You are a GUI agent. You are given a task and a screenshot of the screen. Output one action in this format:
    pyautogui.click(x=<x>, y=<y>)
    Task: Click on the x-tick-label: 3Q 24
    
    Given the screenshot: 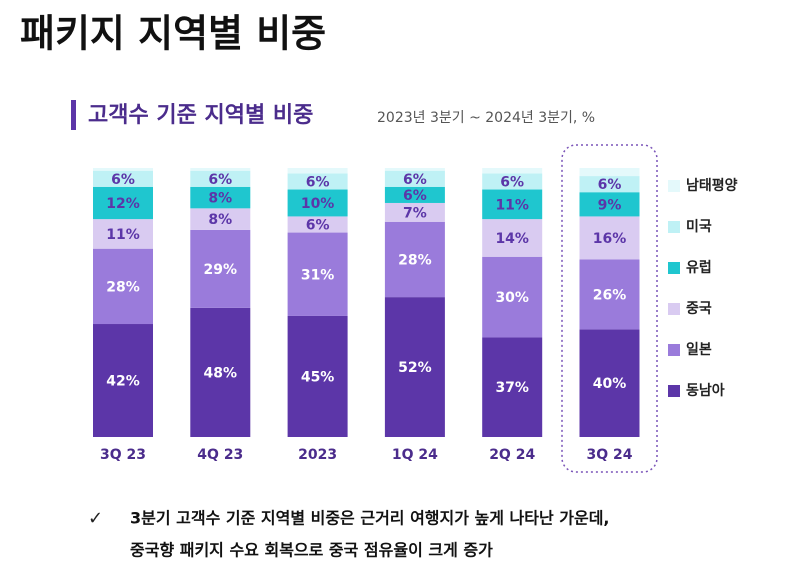 What is the action you would take?
    pyautogui.click(x=610, y=455)
    